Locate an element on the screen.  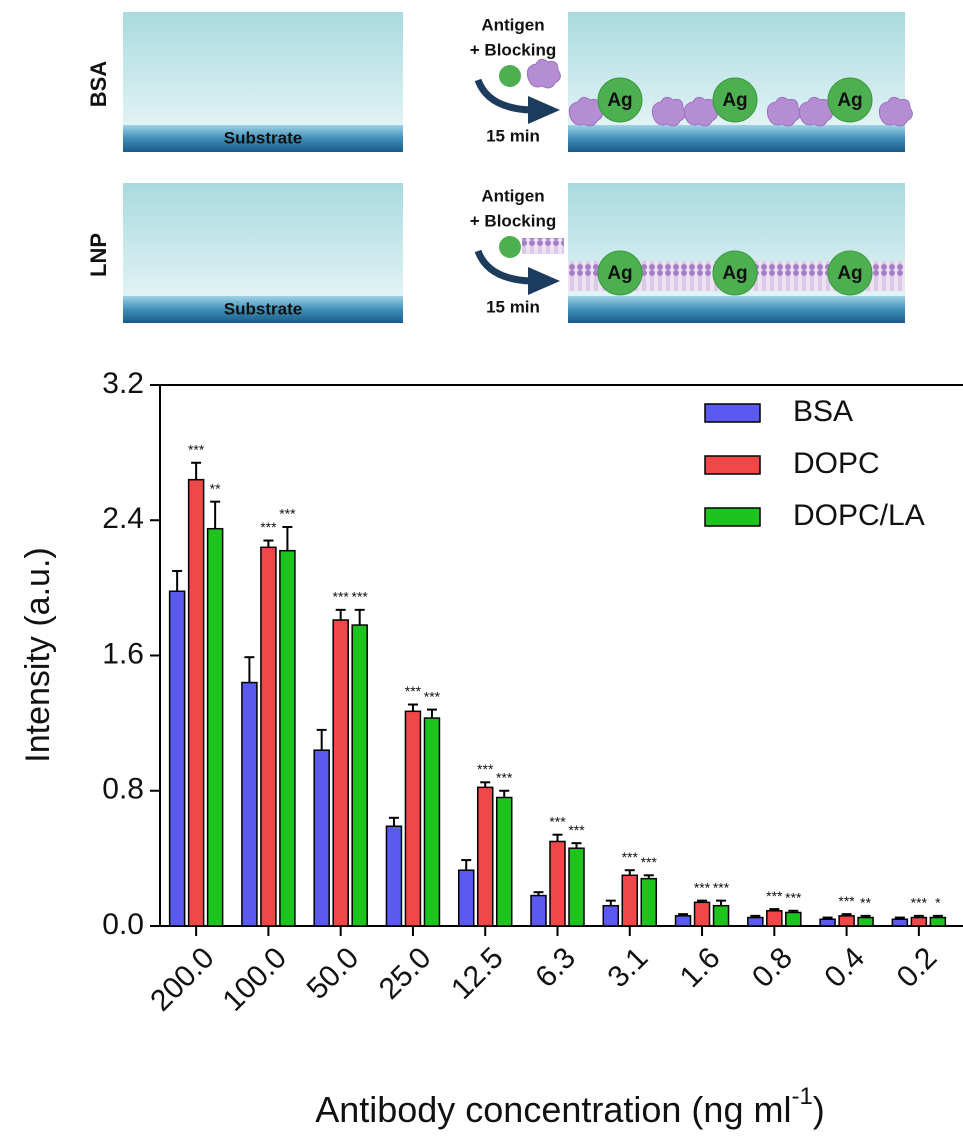
legend-label: DOPC is located at coordinates (836, 463).